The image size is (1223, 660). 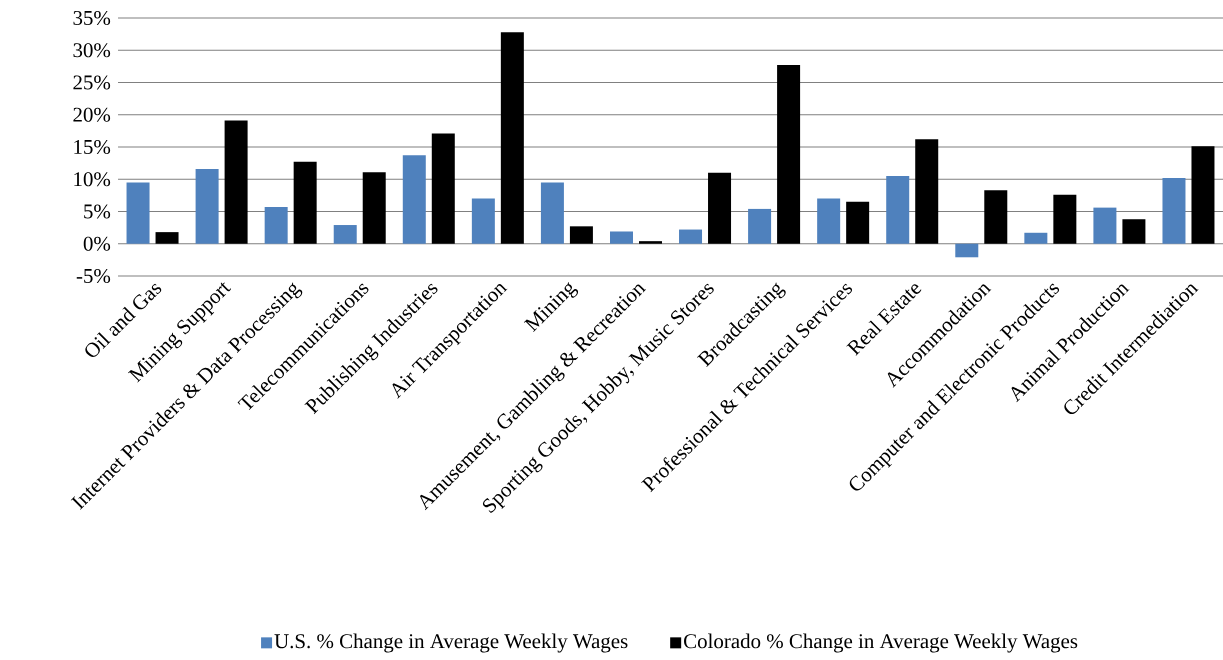 What do you see at coordinates (451, 643) in the screenshot?
I see `legend-label: U.S. % Change in Average Weekly Wages` at bounding box center [451, 643].